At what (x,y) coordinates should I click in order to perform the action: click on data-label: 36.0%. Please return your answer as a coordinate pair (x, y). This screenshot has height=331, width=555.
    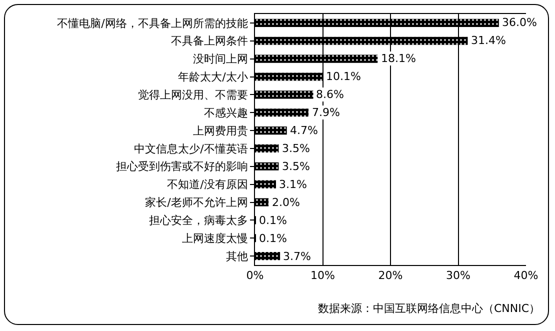
    Looking at the image, I should click on (519, 22).